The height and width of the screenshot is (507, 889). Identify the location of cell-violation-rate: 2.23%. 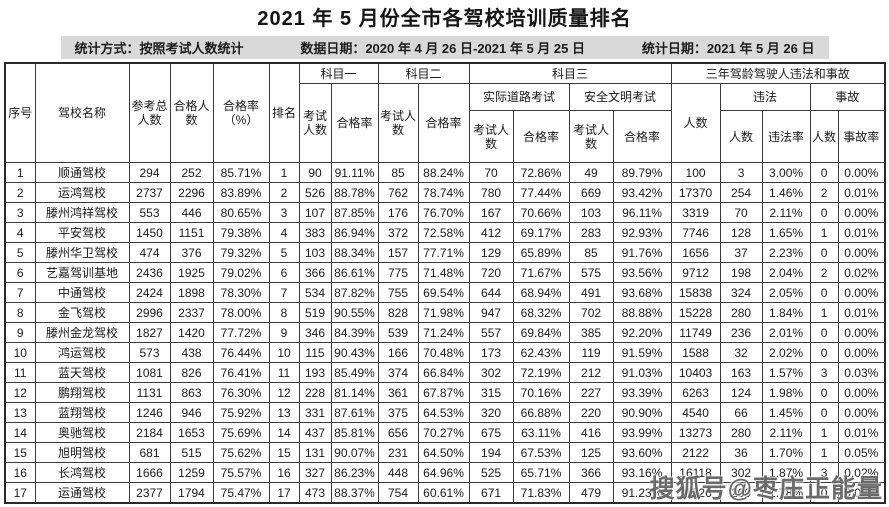
(786, 252).